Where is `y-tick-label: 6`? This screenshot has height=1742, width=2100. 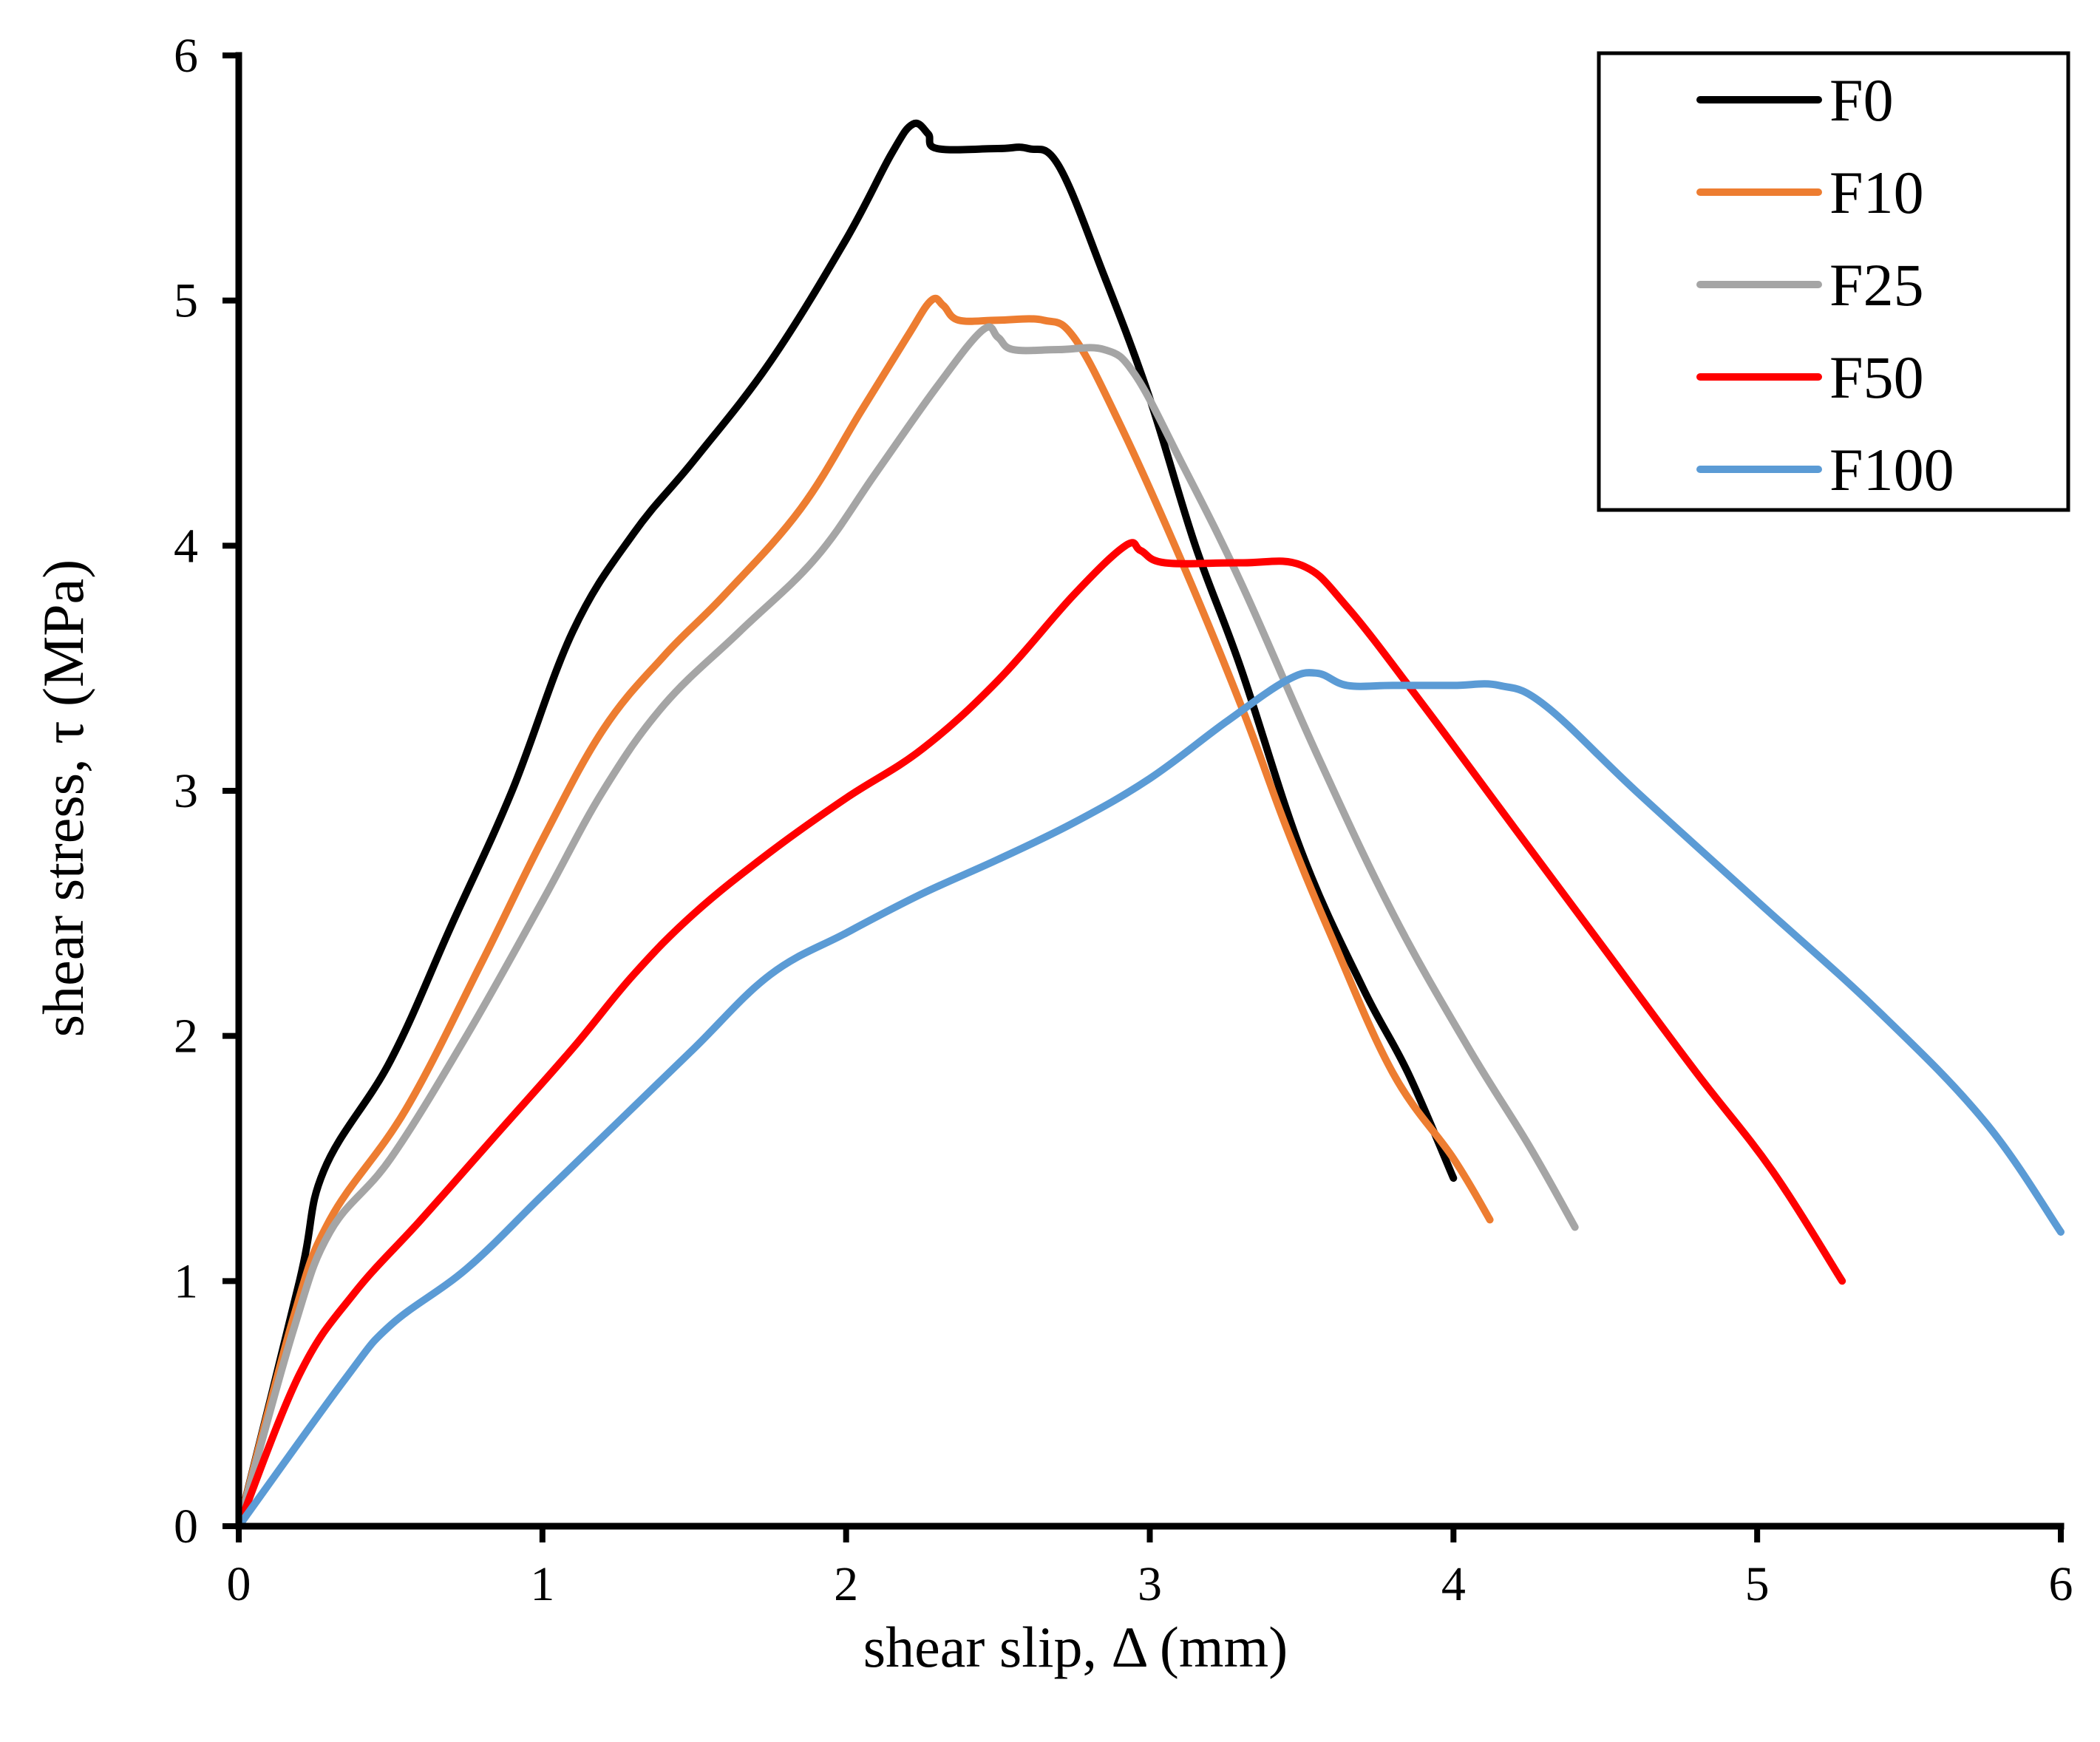 y-tick-label: 6 is located at coordinates (186, 56).